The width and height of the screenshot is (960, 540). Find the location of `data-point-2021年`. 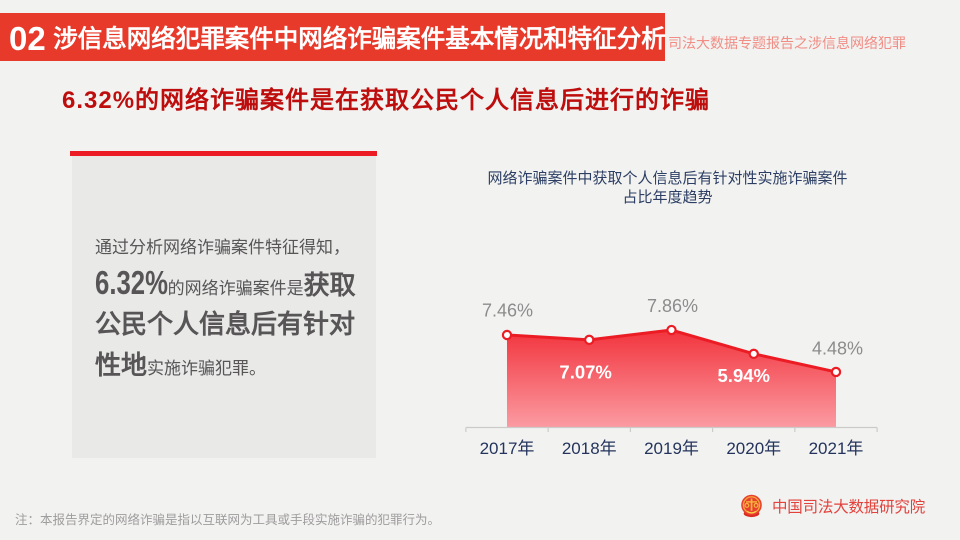

data-point-2021年 is located at coordinates (836, 372).